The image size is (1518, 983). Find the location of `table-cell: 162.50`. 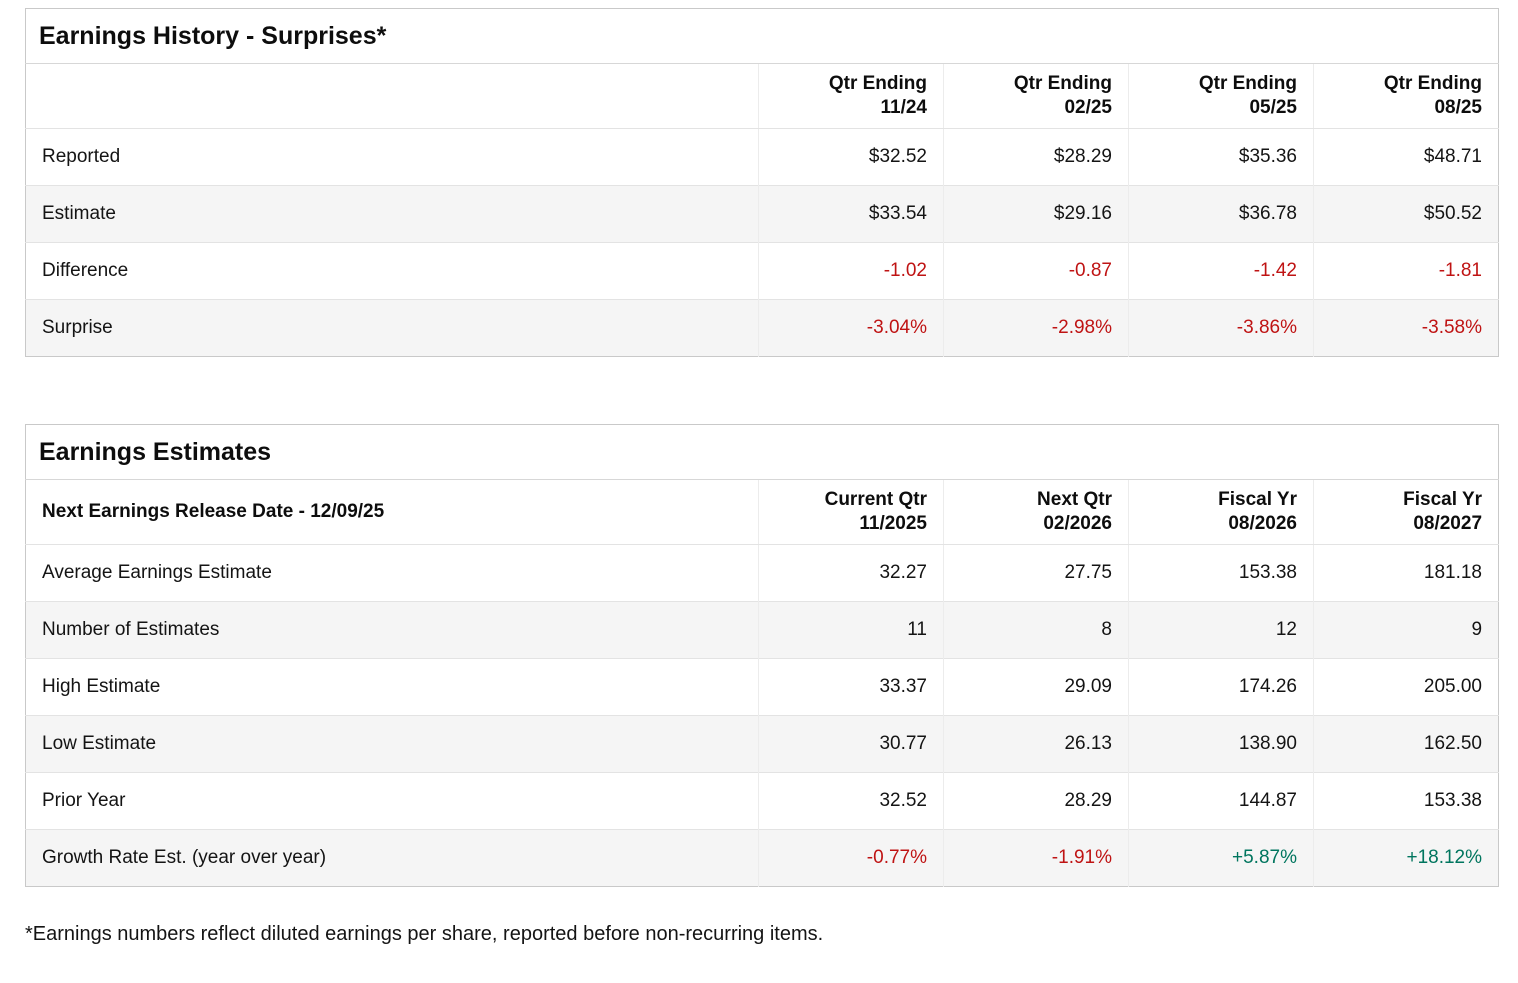

table-cell: 162.50 is located at coordinates (1405, 744).